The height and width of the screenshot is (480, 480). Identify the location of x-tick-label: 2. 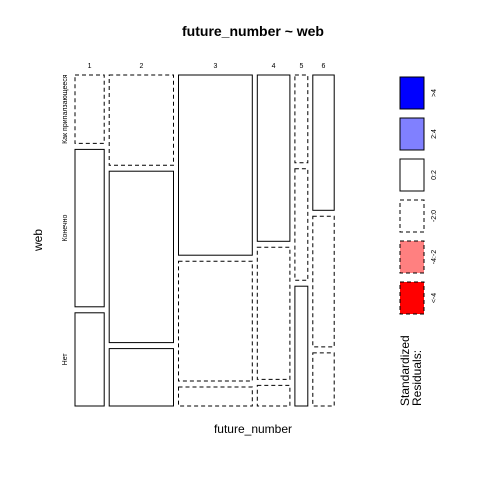
(141, 66).